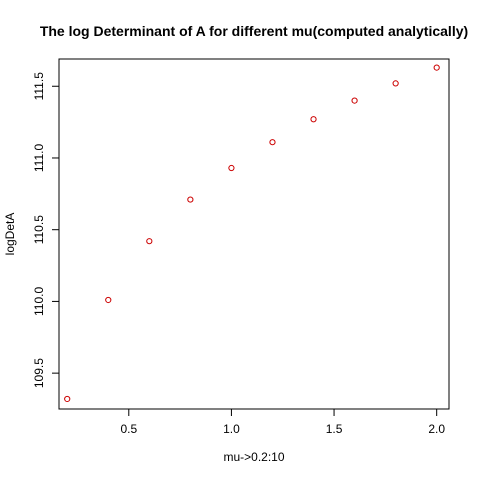  What do you see at coordinates (39, 229) in the screenshot?
I see `y-tick-label: 110.5` at bounding box center [39, 229].